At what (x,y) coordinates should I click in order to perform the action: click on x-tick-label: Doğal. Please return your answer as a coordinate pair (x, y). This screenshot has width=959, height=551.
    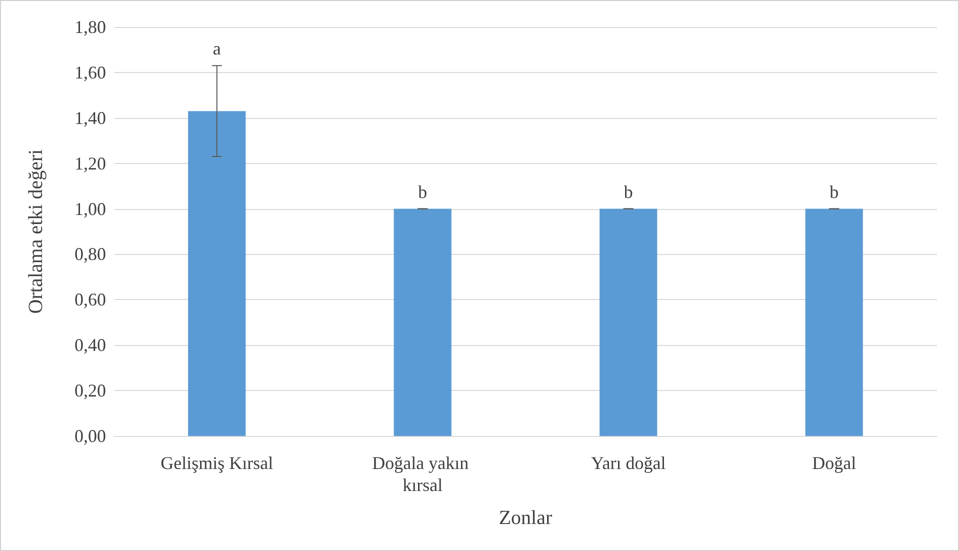
    Looking at the image, I should click on (834, 463).